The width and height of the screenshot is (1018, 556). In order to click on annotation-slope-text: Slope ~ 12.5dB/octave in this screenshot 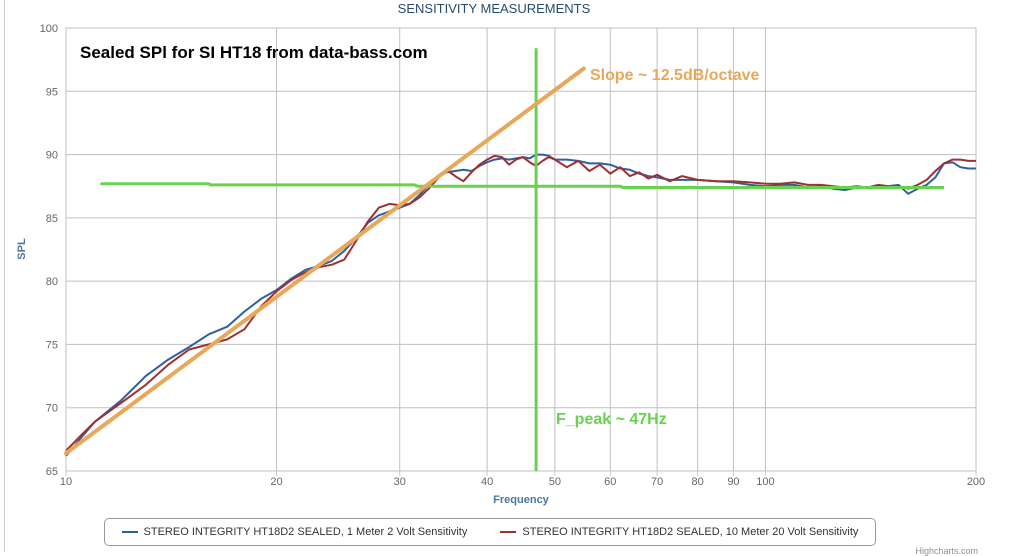, I will do `click(675, 75)`.